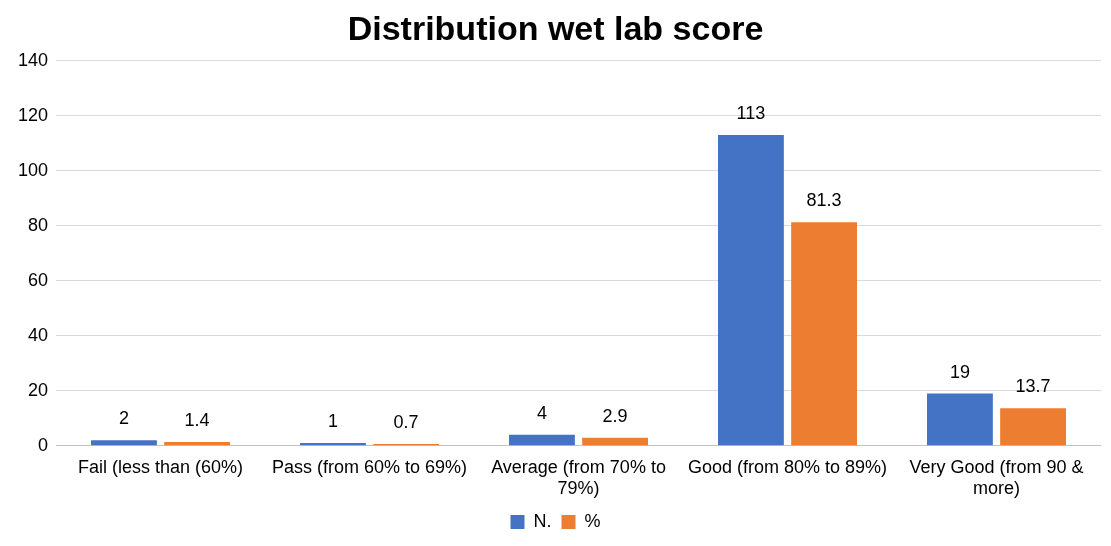  I want to click on x-tick-label: Very Good (from 90 & more), so click(996, 477).